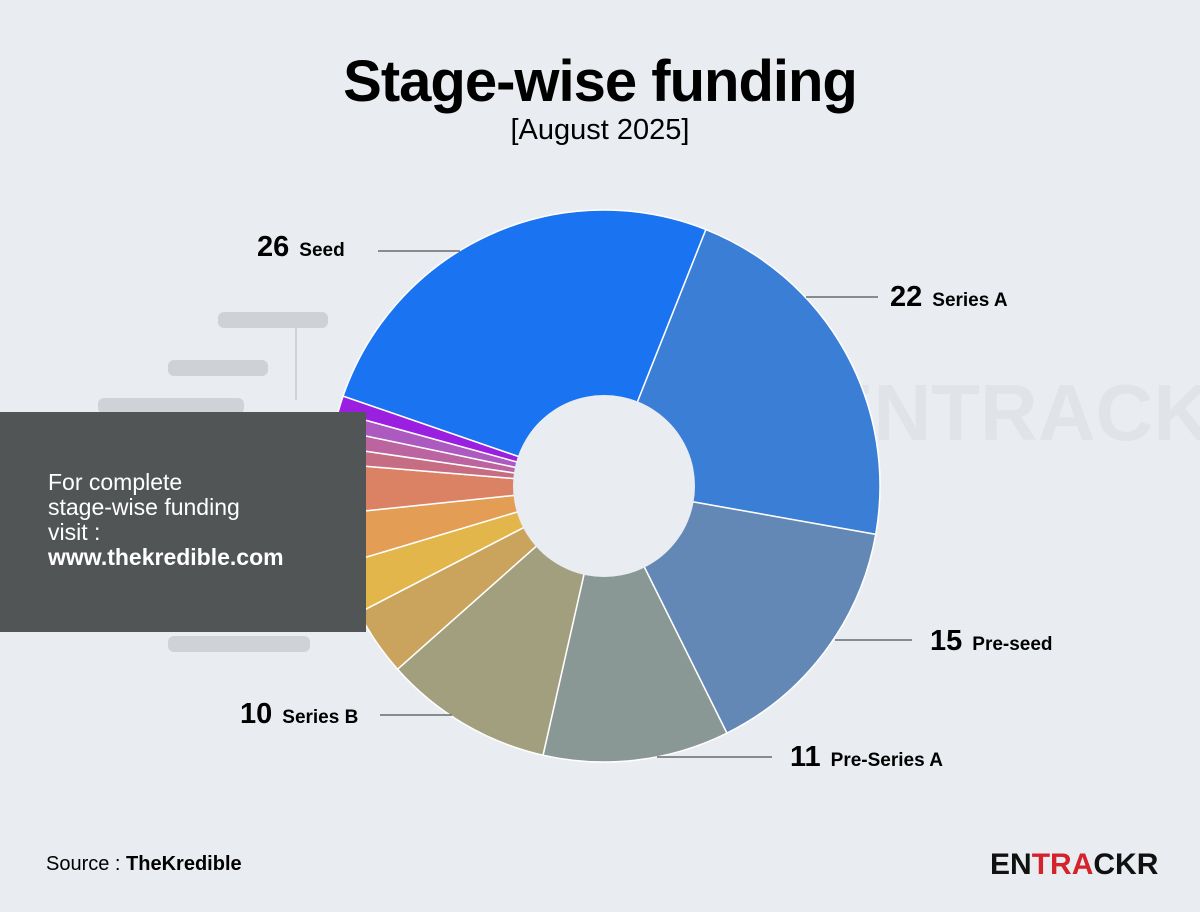 Image resolution: width=1200 pixels, height=912 pixels. Describe the element at coordinates (600, 81) in the screenshot. I see `chart-title: Stage-wise funding` at that location.